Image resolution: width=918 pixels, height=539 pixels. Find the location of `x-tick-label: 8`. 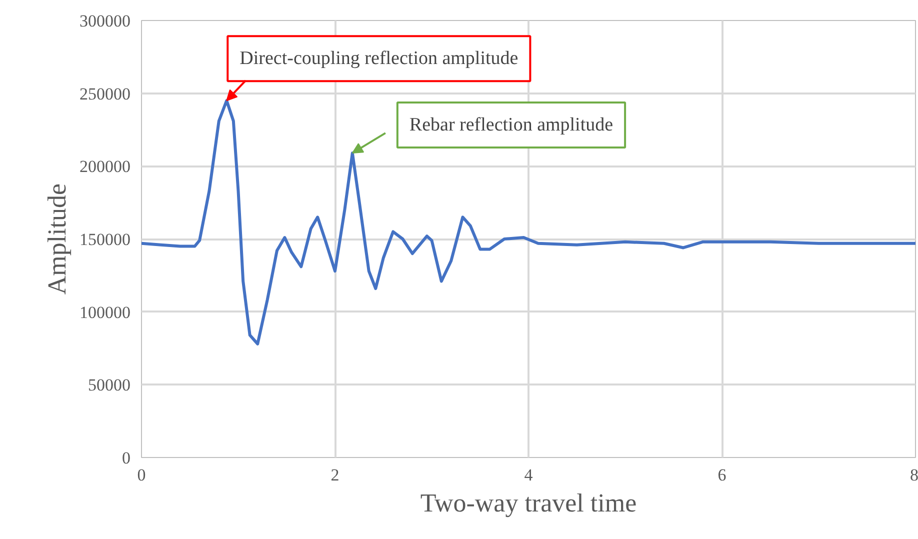

x-tick-label: 8 is located at coordinates (914, 475).